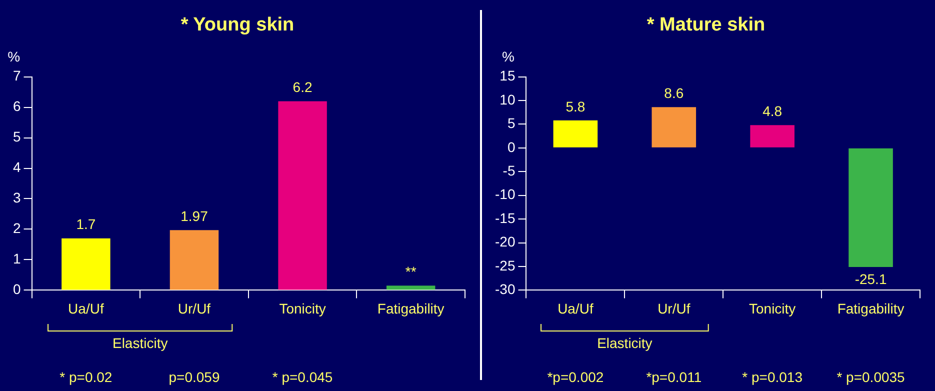  What do you see at coordinates (508, 76) in the screenshot?
I see `y-tick-label: 15` at bounding box center [508, 76].